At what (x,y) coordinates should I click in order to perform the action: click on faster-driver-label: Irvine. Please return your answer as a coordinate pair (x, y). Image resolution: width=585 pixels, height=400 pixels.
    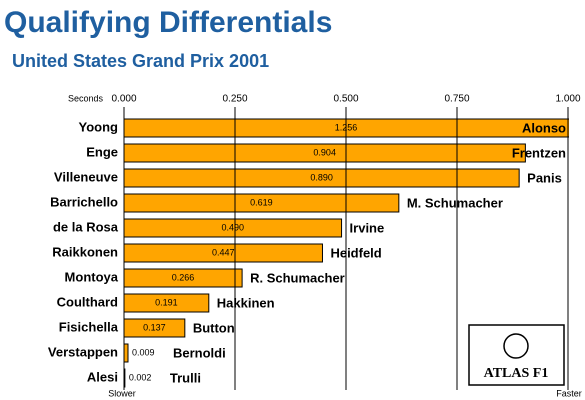
    Looking at the image, I should click on (367, 227).